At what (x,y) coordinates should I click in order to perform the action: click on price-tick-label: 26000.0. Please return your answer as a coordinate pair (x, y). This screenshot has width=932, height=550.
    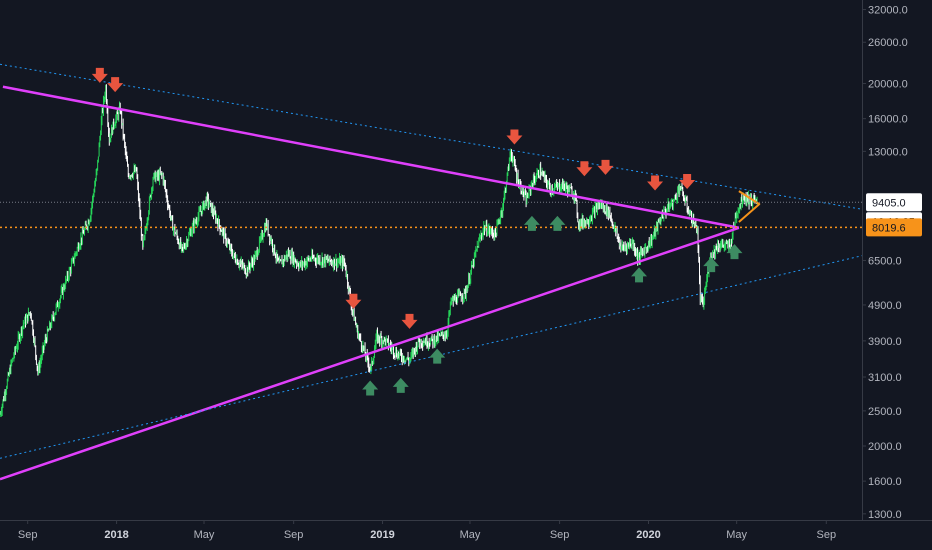
    Looking at the image, I should click on (888, 43).